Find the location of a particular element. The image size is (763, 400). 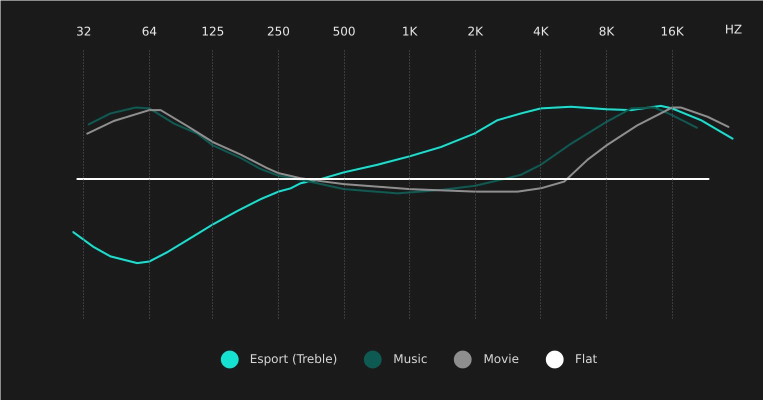

x-tick-label: 8K is located at coordinates (607, 31).